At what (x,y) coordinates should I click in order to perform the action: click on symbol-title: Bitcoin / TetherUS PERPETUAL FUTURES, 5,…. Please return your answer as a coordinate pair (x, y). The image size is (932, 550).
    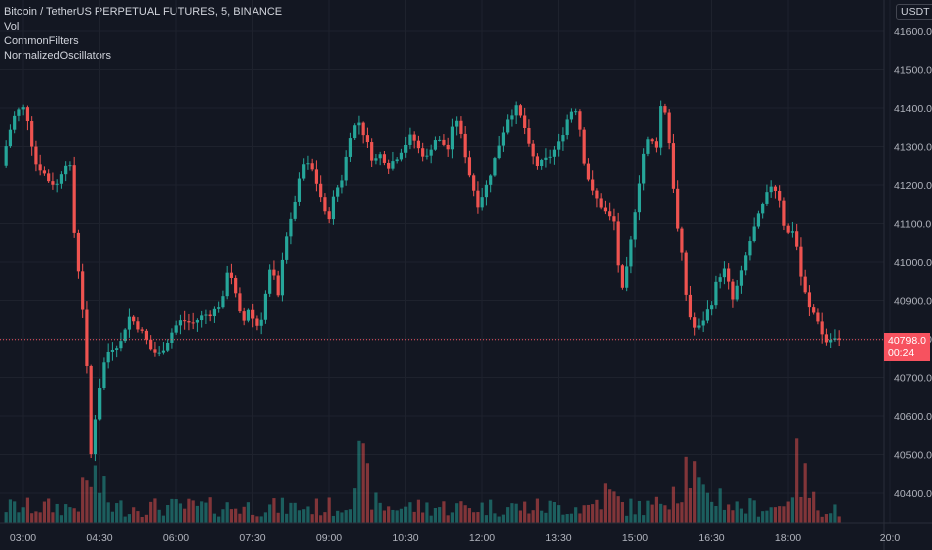
    Looking at the image, I should click on (143, 12).